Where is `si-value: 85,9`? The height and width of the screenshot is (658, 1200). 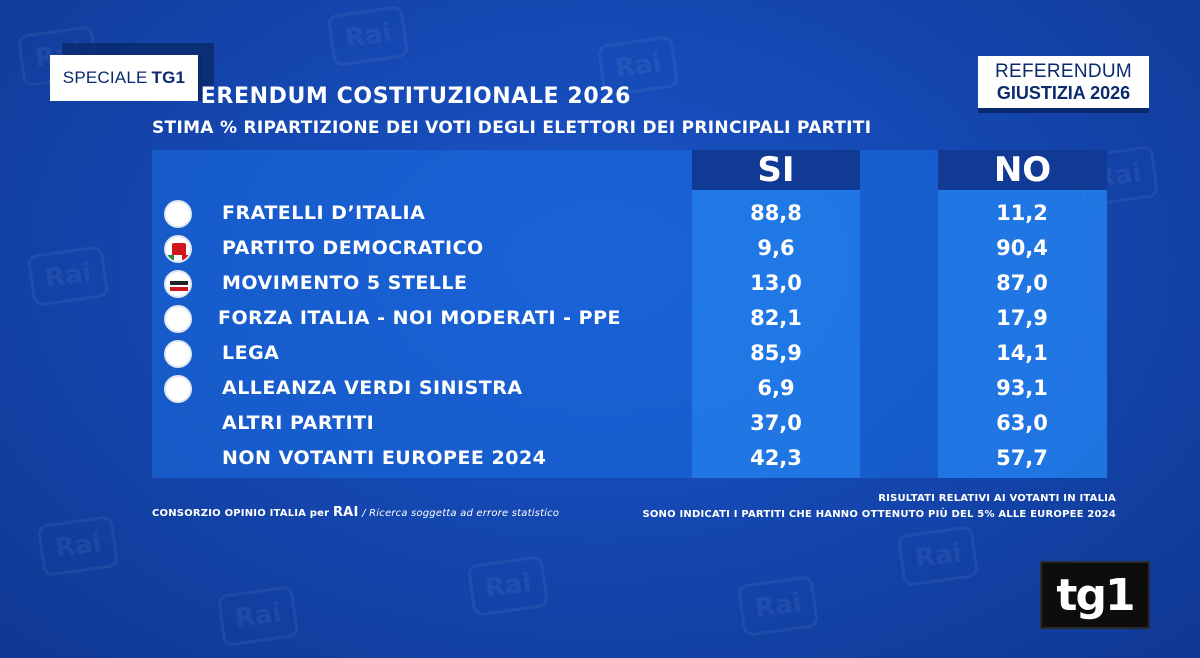
si-value: 85,9 is located at coordinates (776, 353).